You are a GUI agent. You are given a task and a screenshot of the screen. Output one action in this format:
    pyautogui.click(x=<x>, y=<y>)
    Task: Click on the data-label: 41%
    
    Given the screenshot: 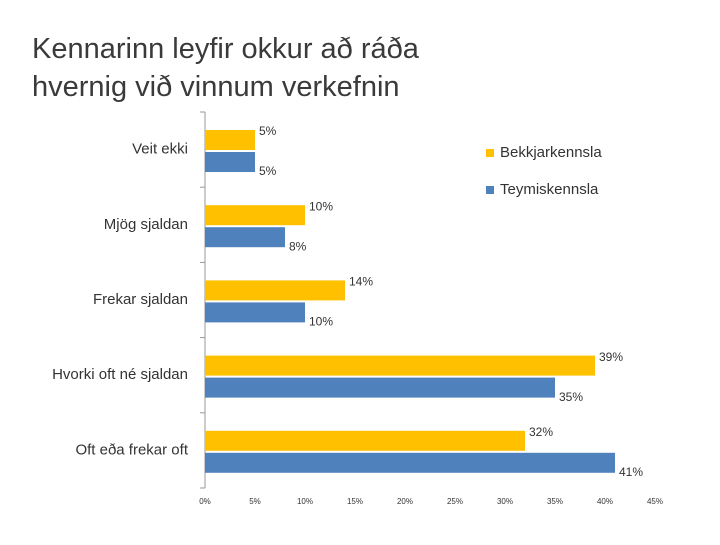 What is the action you would take?
    pyautogui.click(x=631, y=472)
    